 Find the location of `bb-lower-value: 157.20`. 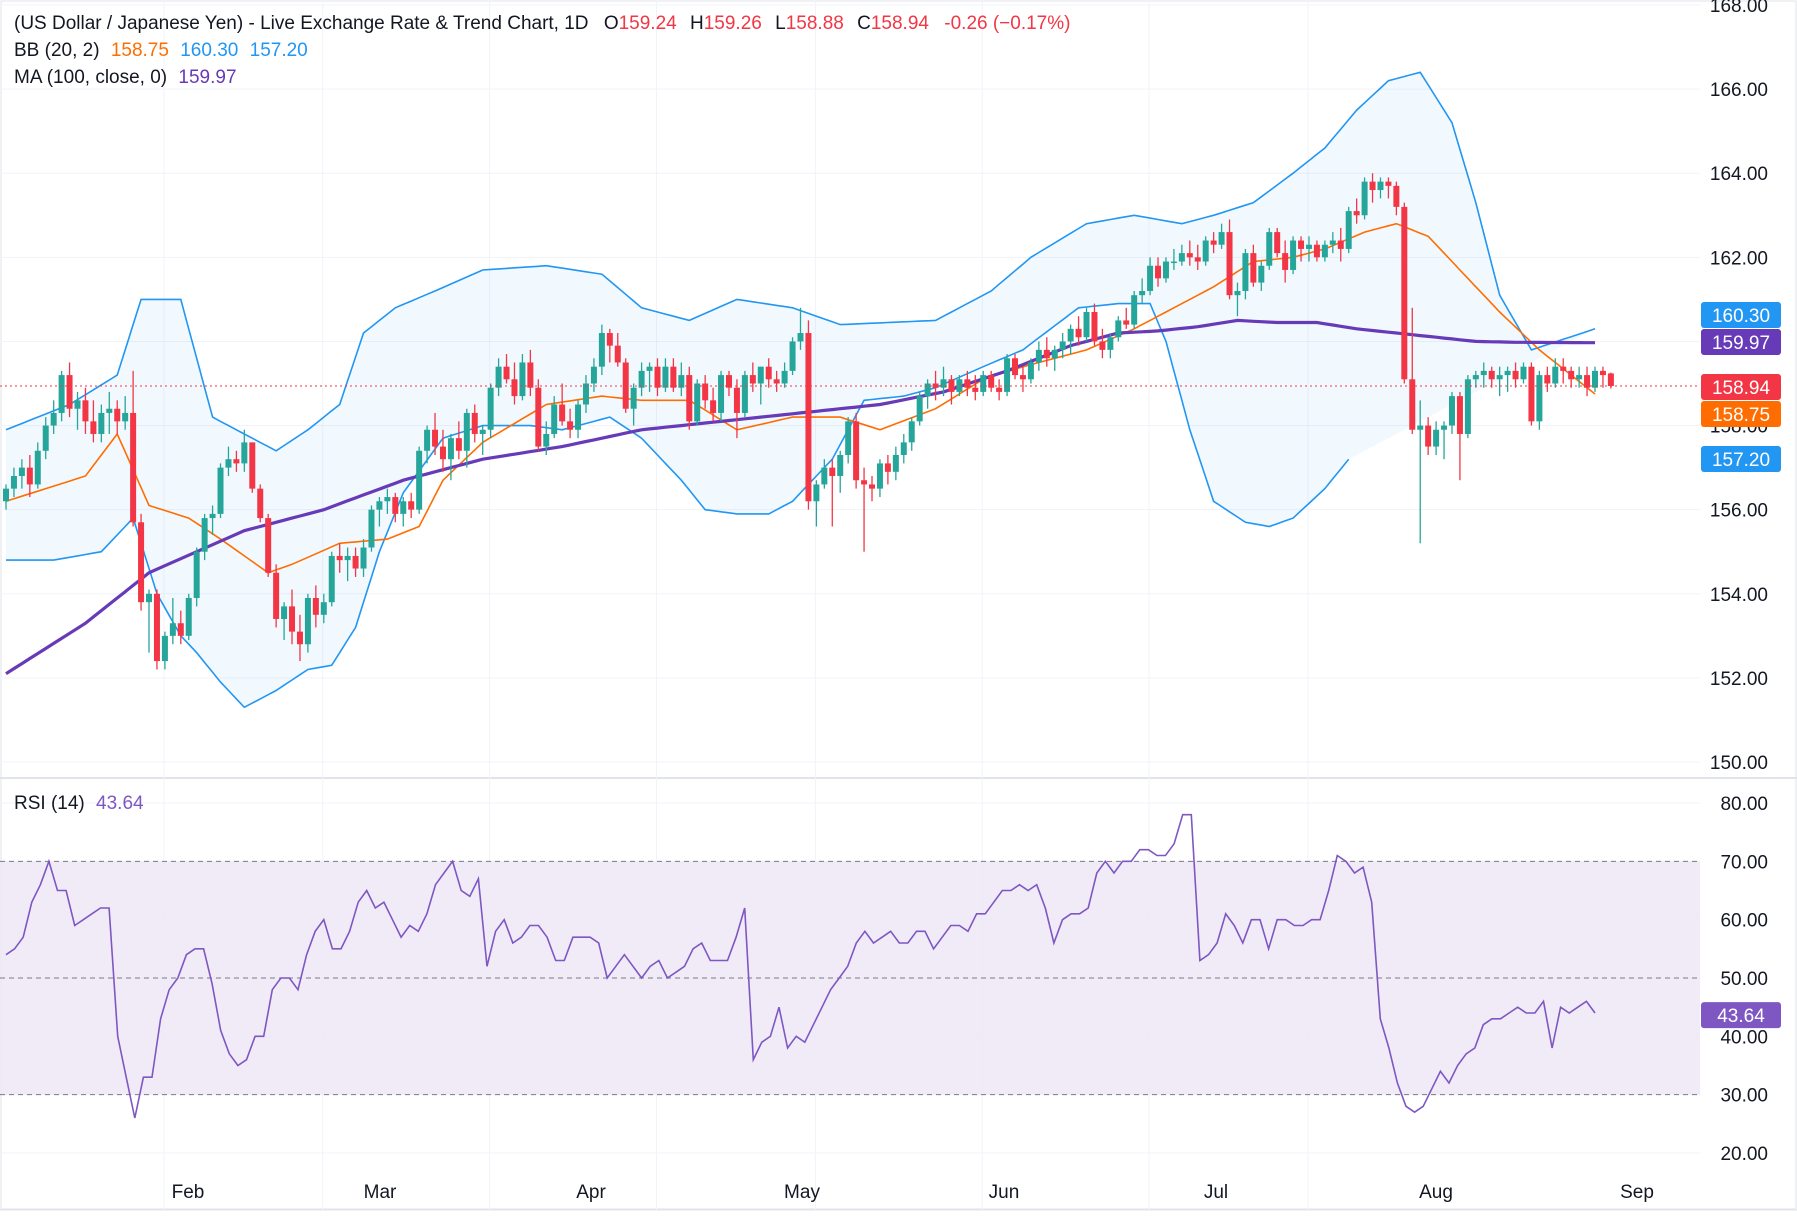

bb-lower-value: 157.20 is located at coordinates (278, 50).